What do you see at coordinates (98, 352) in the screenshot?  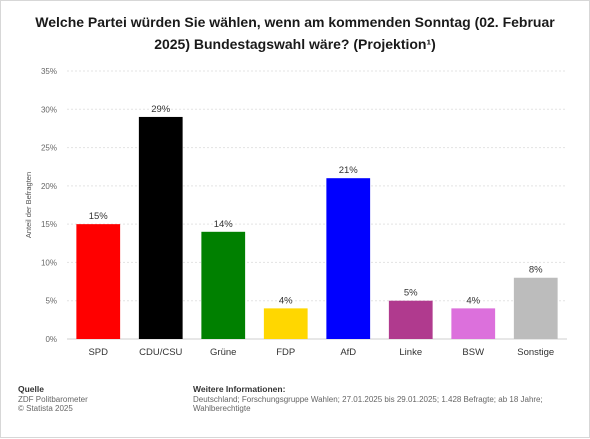 I see `x-tick-label: SPD` at bounding box center [98, 352].